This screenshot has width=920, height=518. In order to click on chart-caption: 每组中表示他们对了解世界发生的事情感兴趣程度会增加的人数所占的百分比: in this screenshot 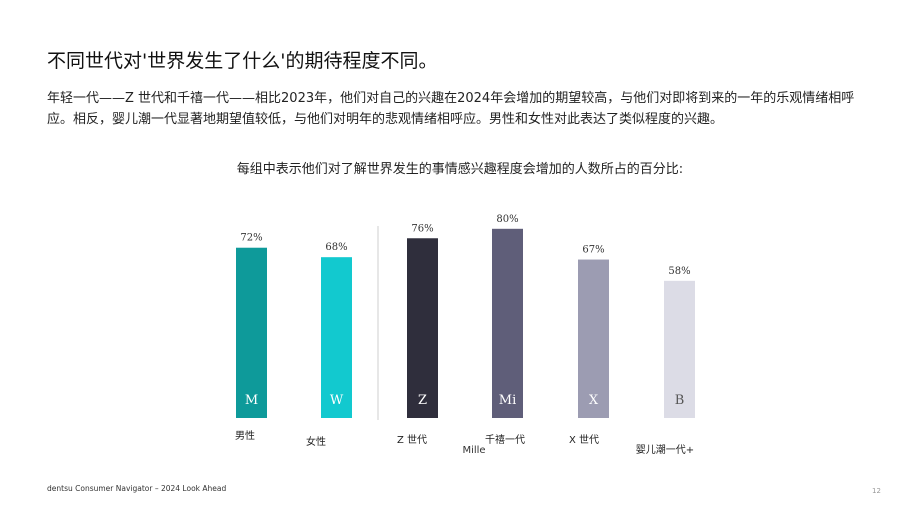, I will do `click(460, 169)`.